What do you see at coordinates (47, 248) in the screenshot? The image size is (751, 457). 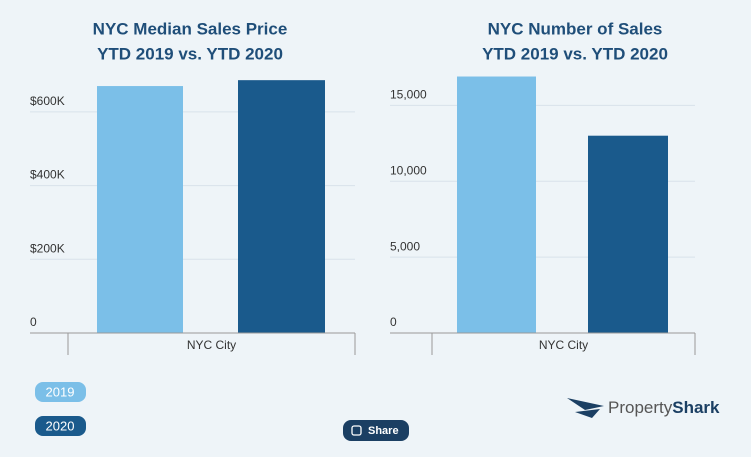 I see `y-tick-label: $200K` at bounding box center [47, 248].